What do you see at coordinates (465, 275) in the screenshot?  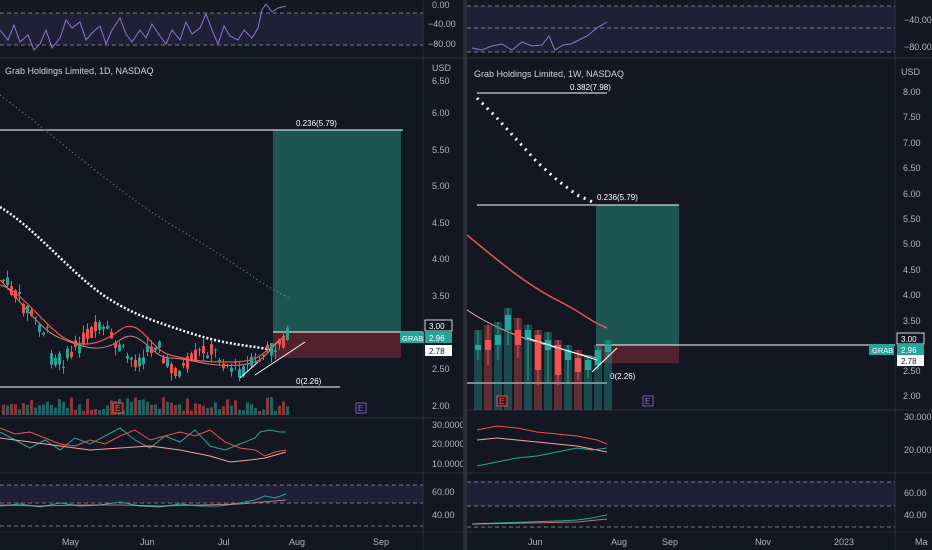 I see `pane-divider` at bounding box center [465, 275].